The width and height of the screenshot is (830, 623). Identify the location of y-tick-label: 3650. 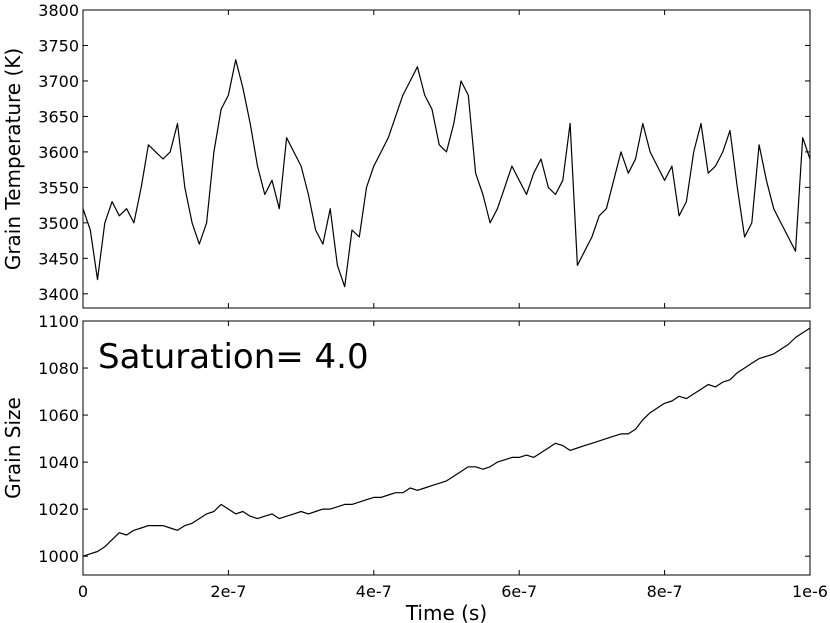
(58, 116).